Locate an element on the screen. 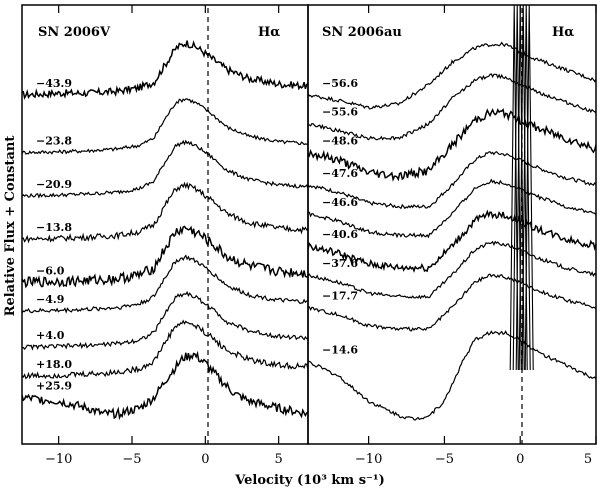  left-epoch-label-3: −20.9 is located at coordinates (54, 184).